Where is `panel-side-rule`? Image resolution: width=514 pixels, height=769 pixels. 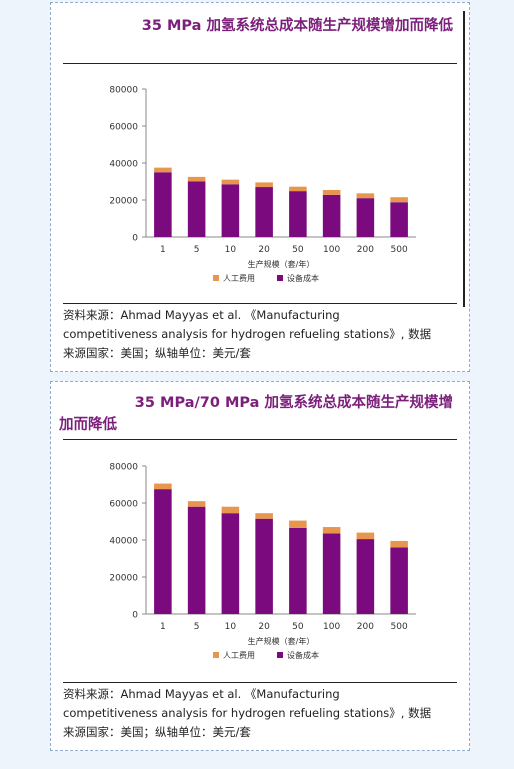 panel-side-rule is located at coordinates (464, 159).